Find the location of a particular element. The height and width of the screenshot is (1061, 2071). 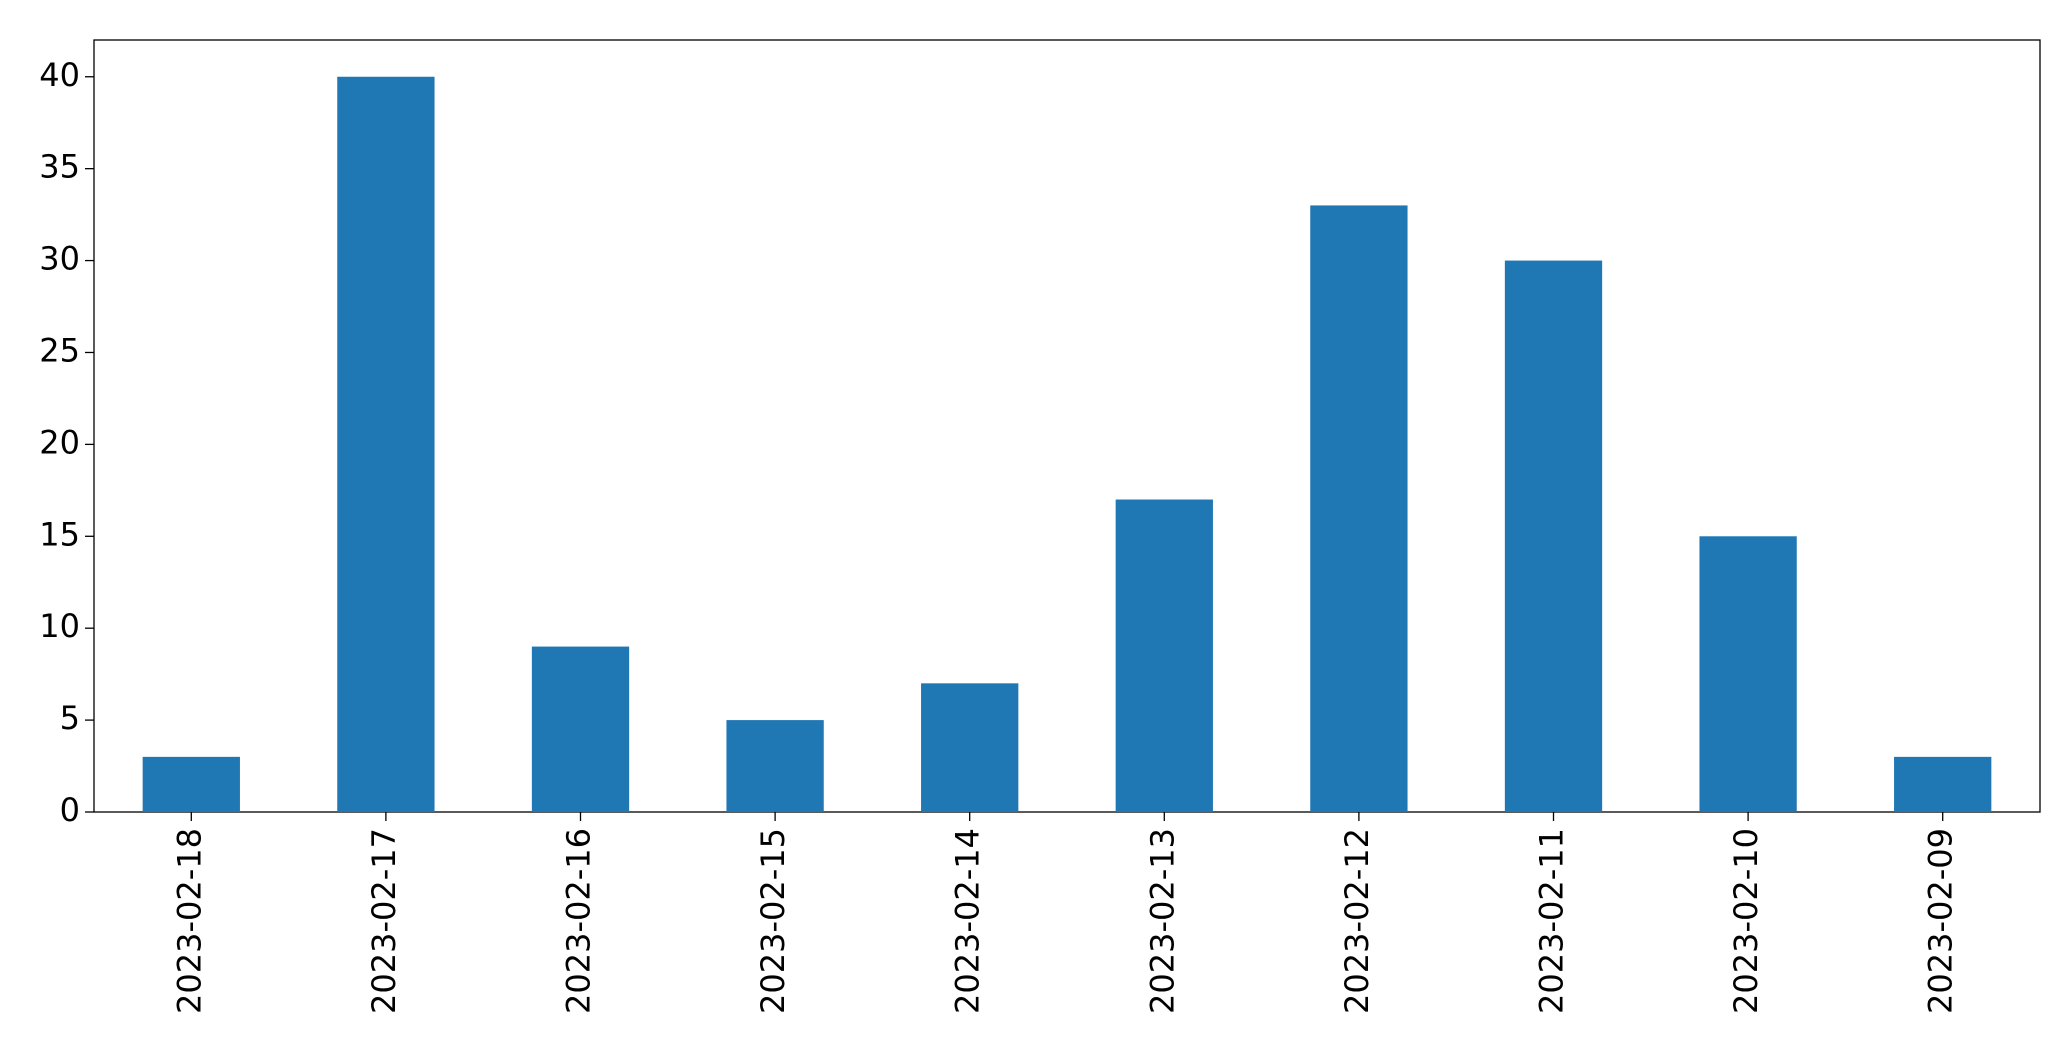

y-tick-label: 15 is located at coordinates (59, 534).